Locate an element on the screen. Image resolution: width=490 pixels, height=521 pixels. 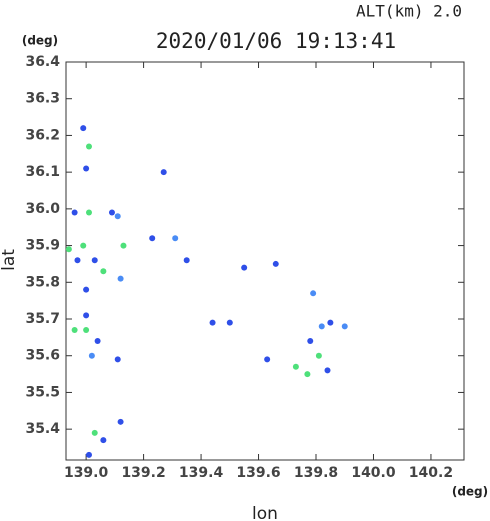
x-tick-label: 140.2 is located at coordinates (431, 473).